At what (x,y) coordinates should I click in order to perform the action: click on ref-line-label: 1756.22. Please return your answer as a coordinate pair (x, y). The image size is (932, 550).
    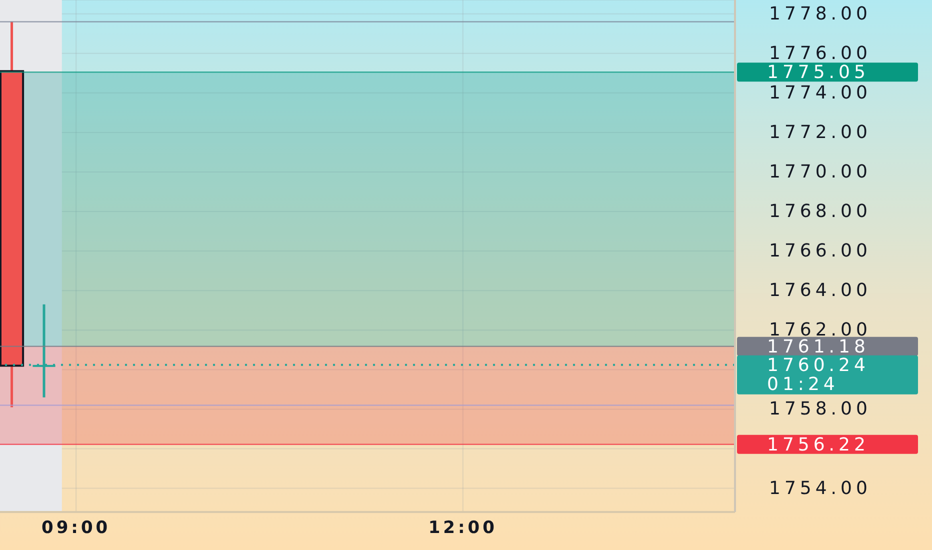
    Looking at the image, I should click on (818, 444).